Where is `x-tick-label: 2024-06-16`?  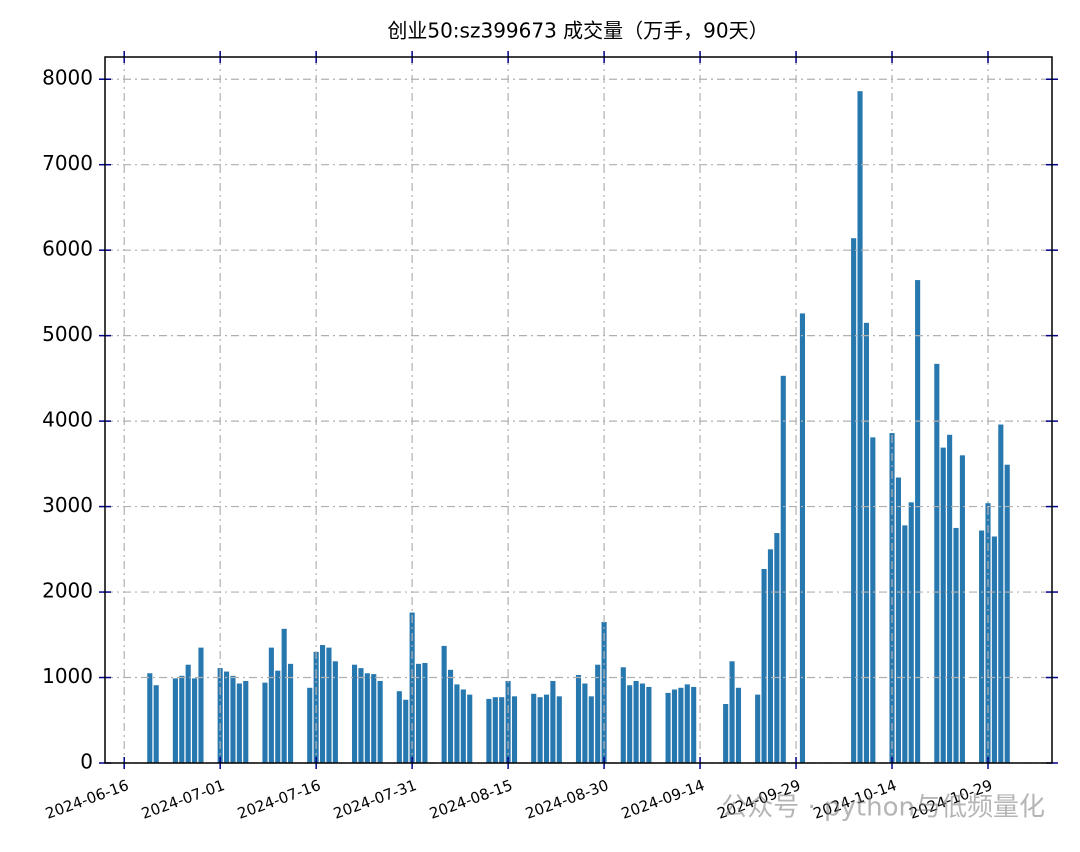 x-tick-label: 2024-06-16 is located at coordinates (87, 799).